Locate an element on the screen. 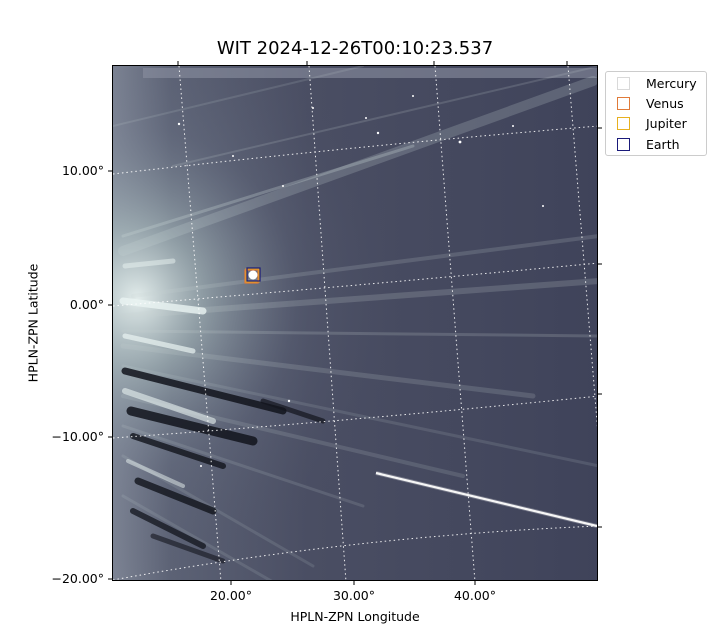 This screenshot has width=720, height=640. planet-markers is located at coordinates (252, 275).